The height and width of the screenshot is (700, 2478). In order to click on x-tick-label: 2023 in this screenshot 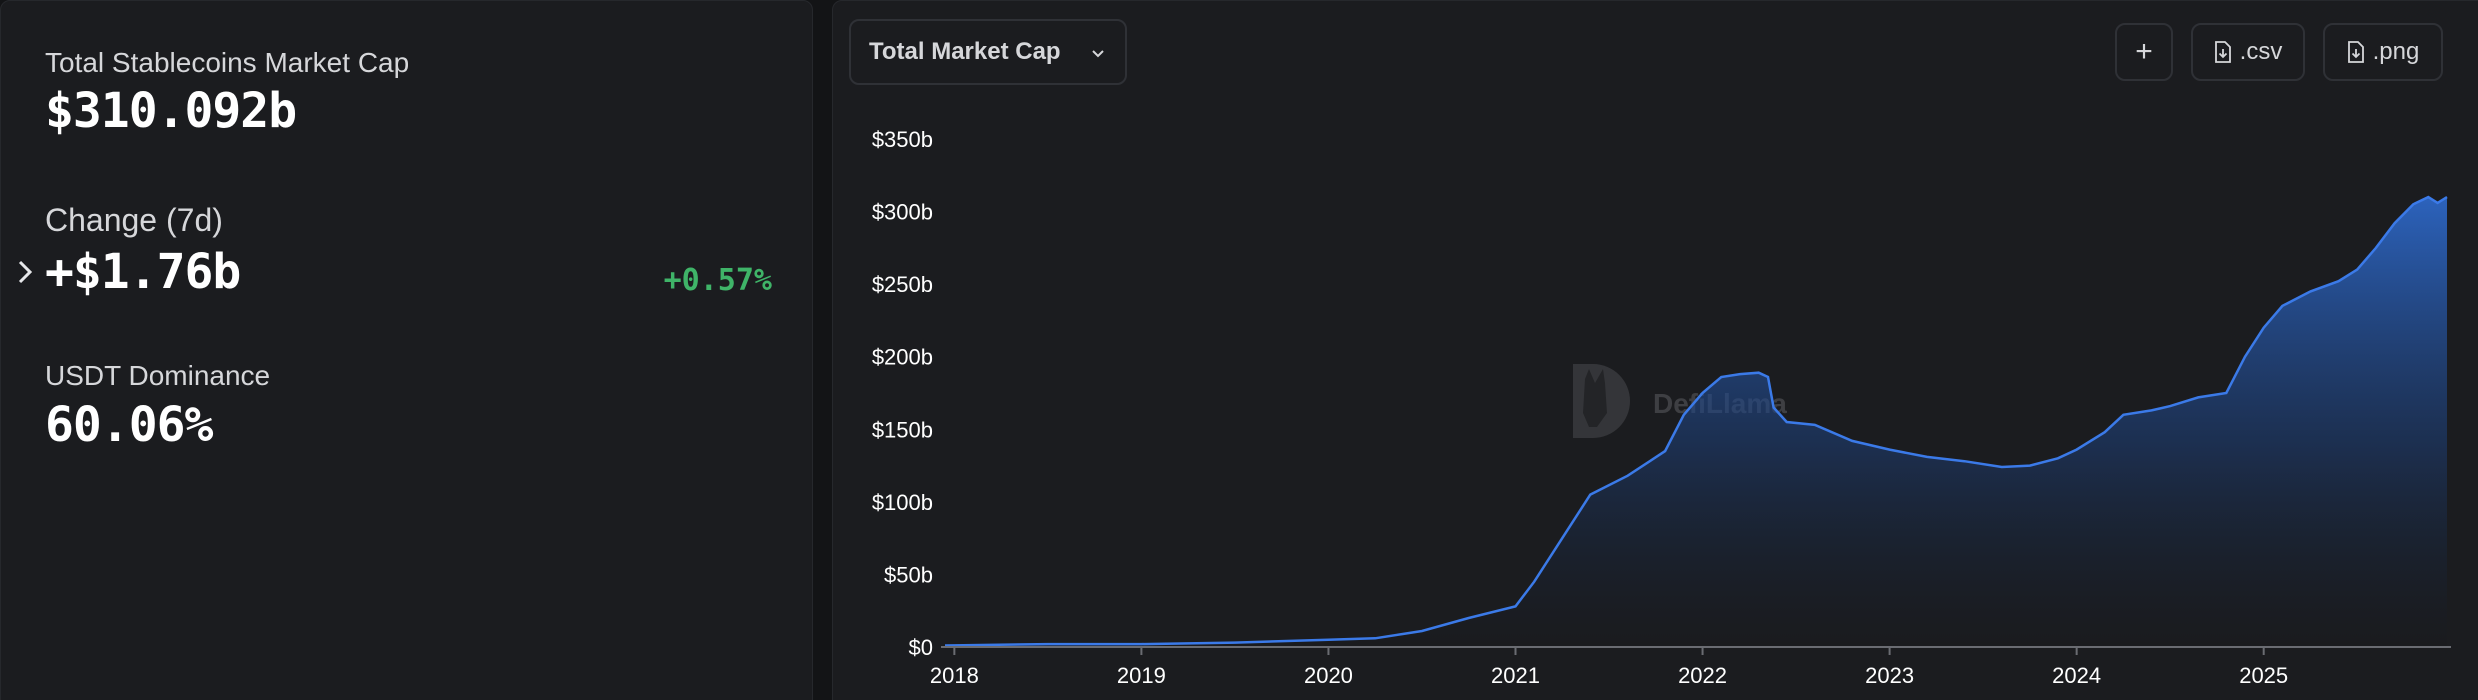, I will do `click(1889, 675)`.